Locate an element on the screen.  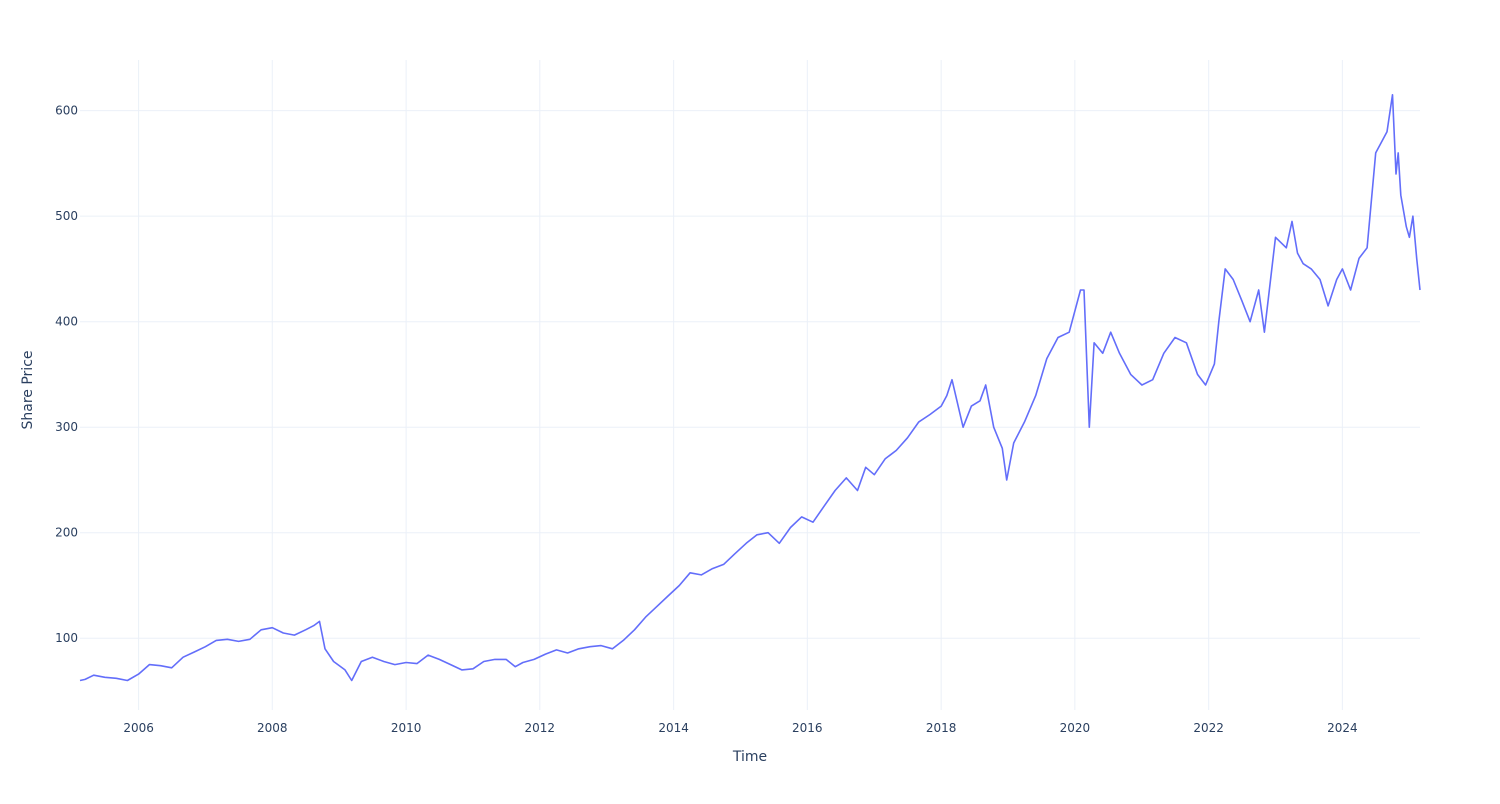
y-axis-title: Share Price is located at coordinates (28, 389).